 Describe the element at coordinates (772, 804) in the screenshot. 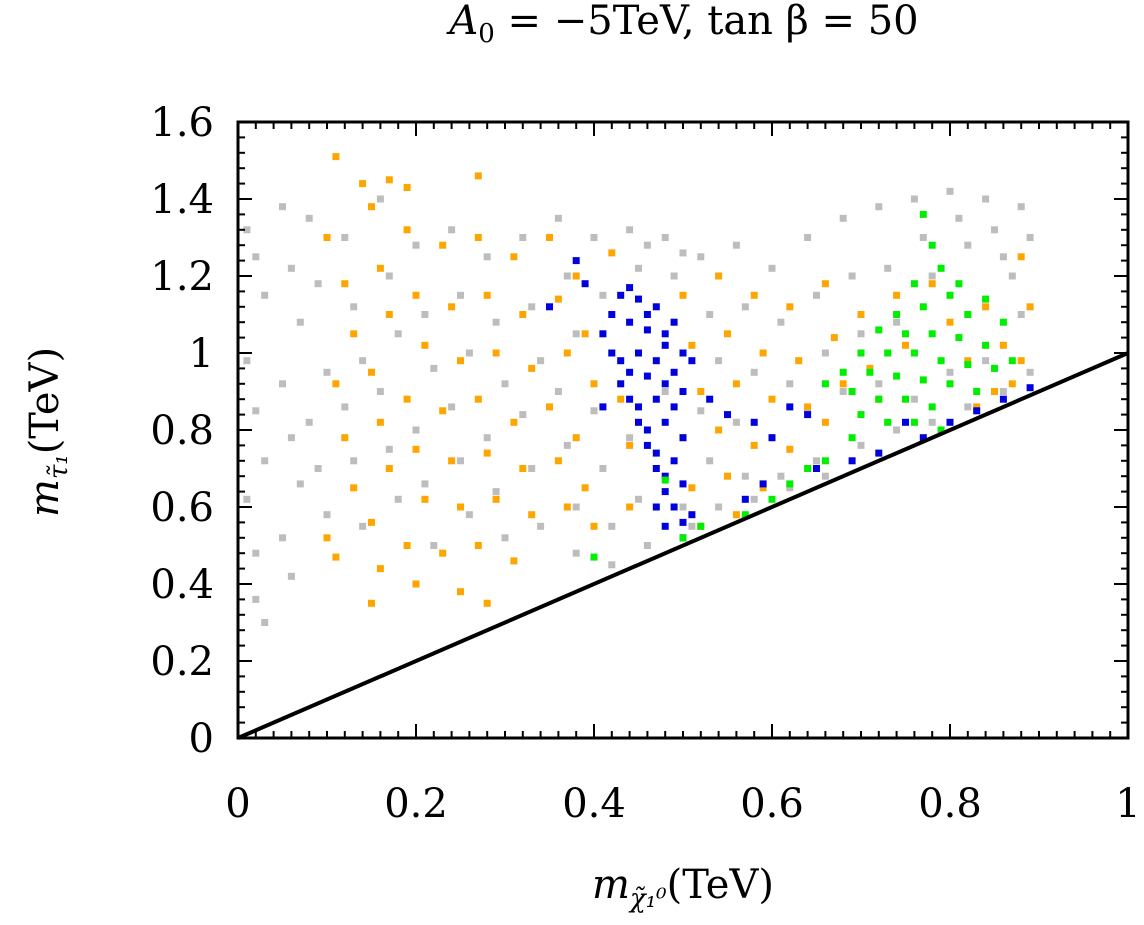

I see `x-tick-label: 0.6` at that location.